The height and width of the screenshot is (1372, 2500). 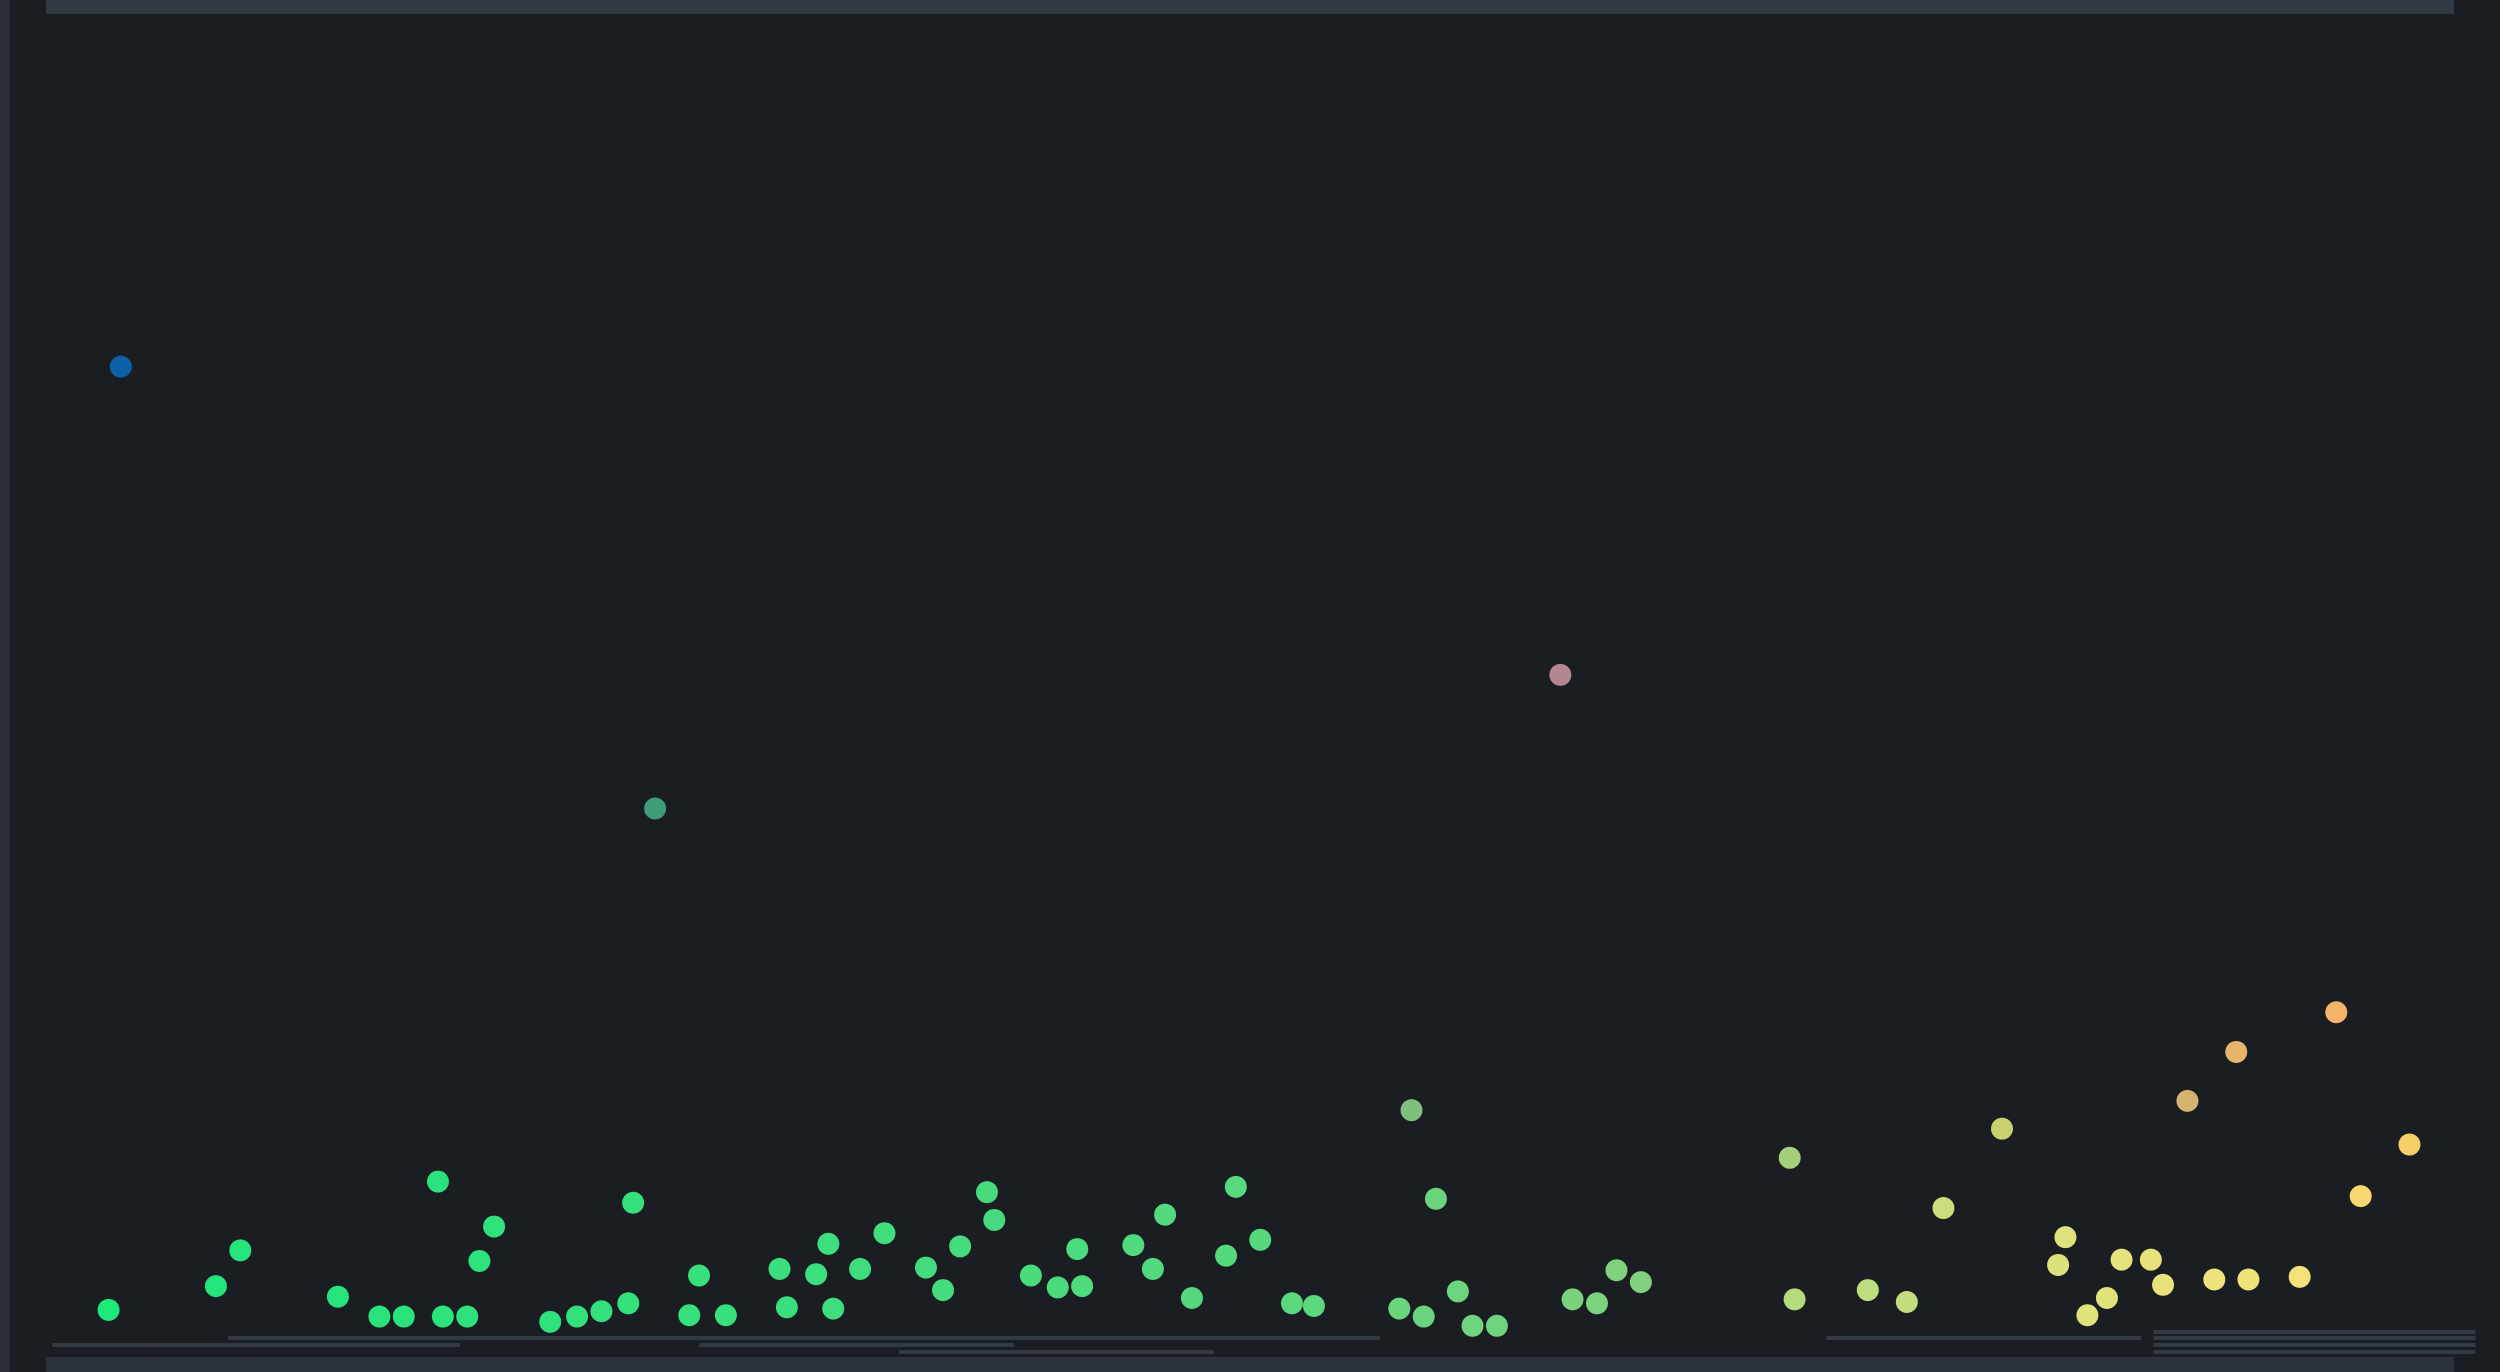 I want to click on left-edge-bar, so click(x=5, y=686).